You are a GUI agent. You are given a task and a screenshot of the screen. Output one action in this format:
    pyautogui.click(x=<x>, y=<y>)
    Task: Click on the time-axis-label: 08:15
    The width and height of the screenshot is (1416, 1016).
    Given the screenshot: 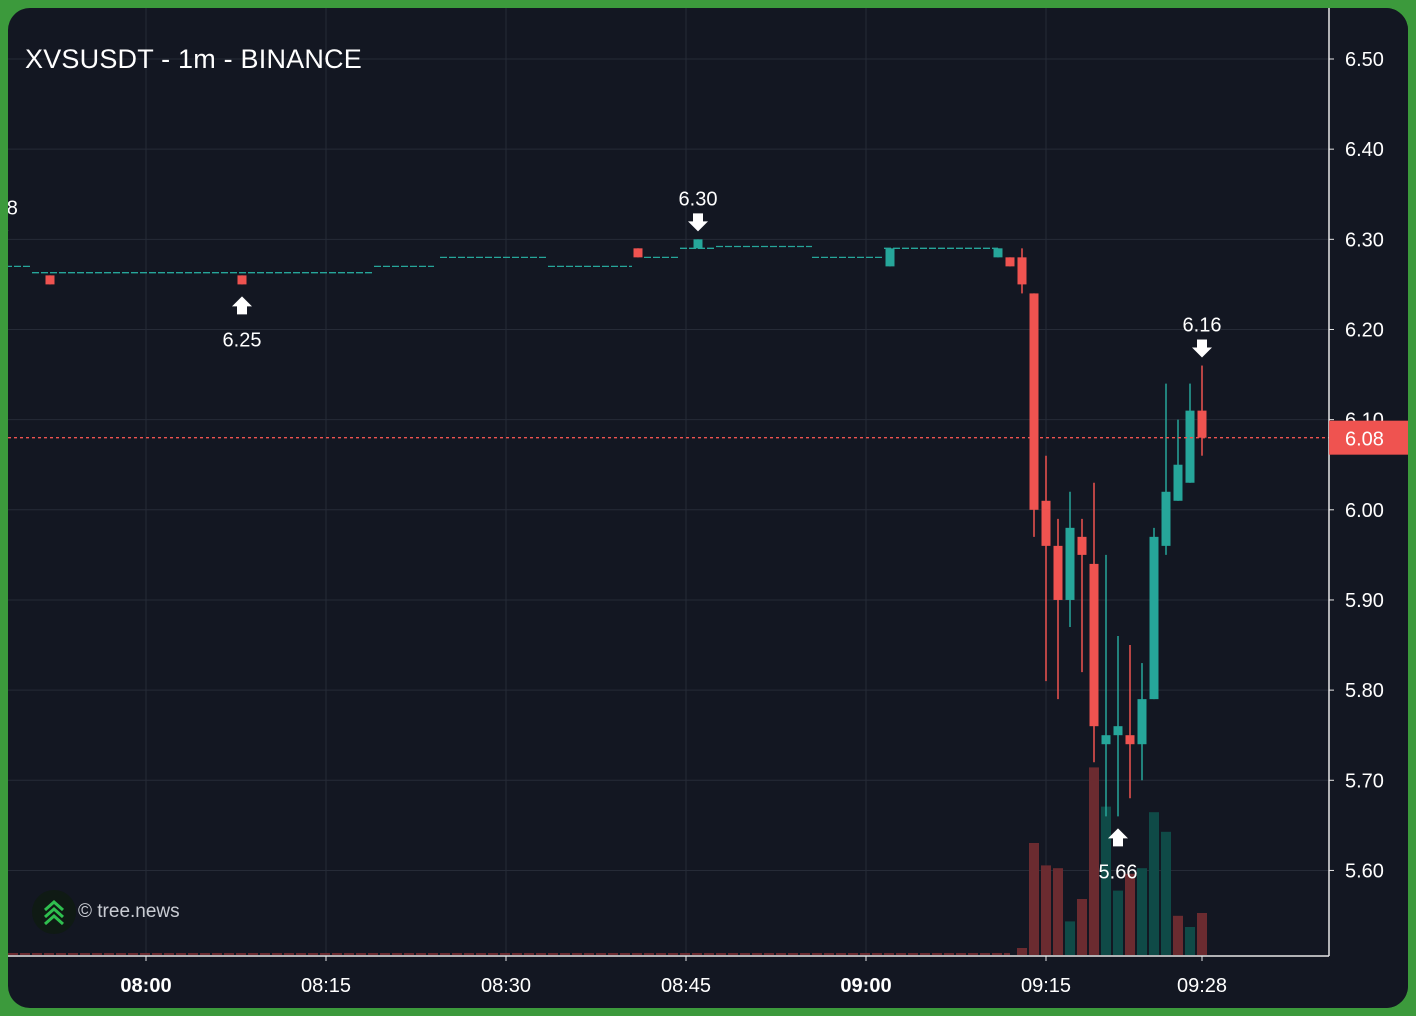 What is the action you would take?
    pyautogui.click(x=326, y=986)
    